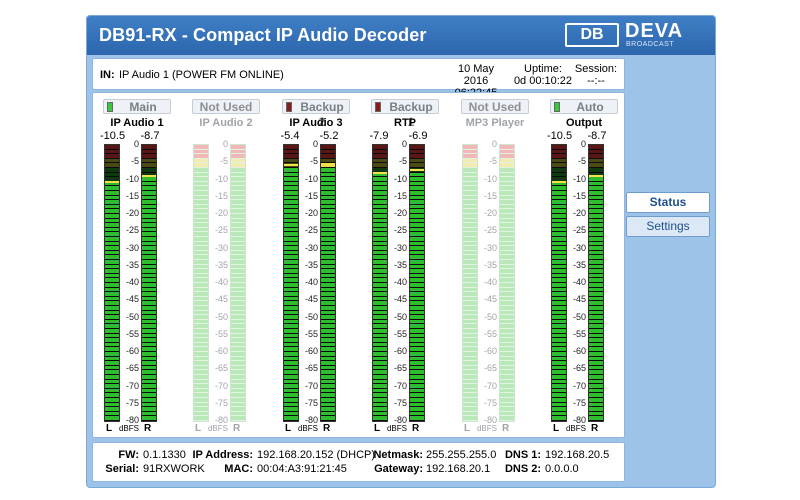  Describe the element at coordinates (400, 299) in the screenshot. I see `scale-tick-label: -45` at that location.